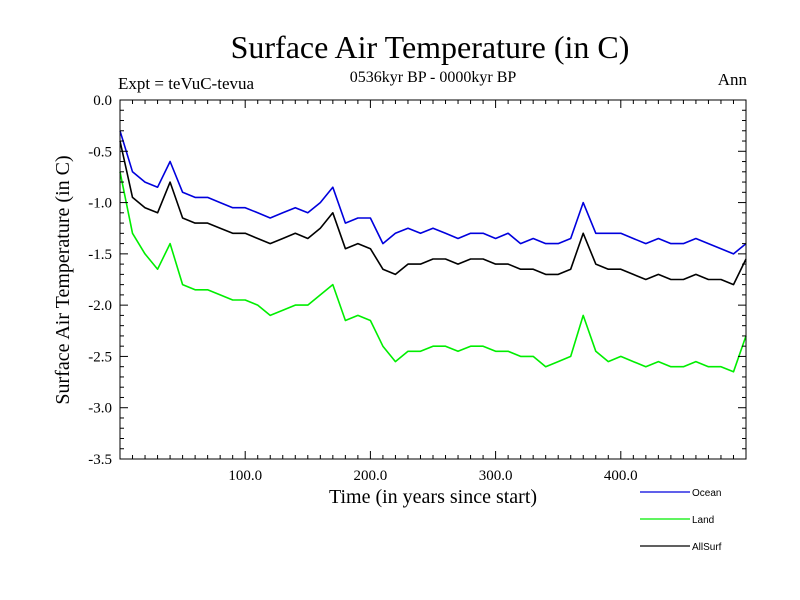  What do you see at coordinates (371, 476) in the screenshot?
I see `x-tick-label: 200.0` at bounding box center [371, 476].